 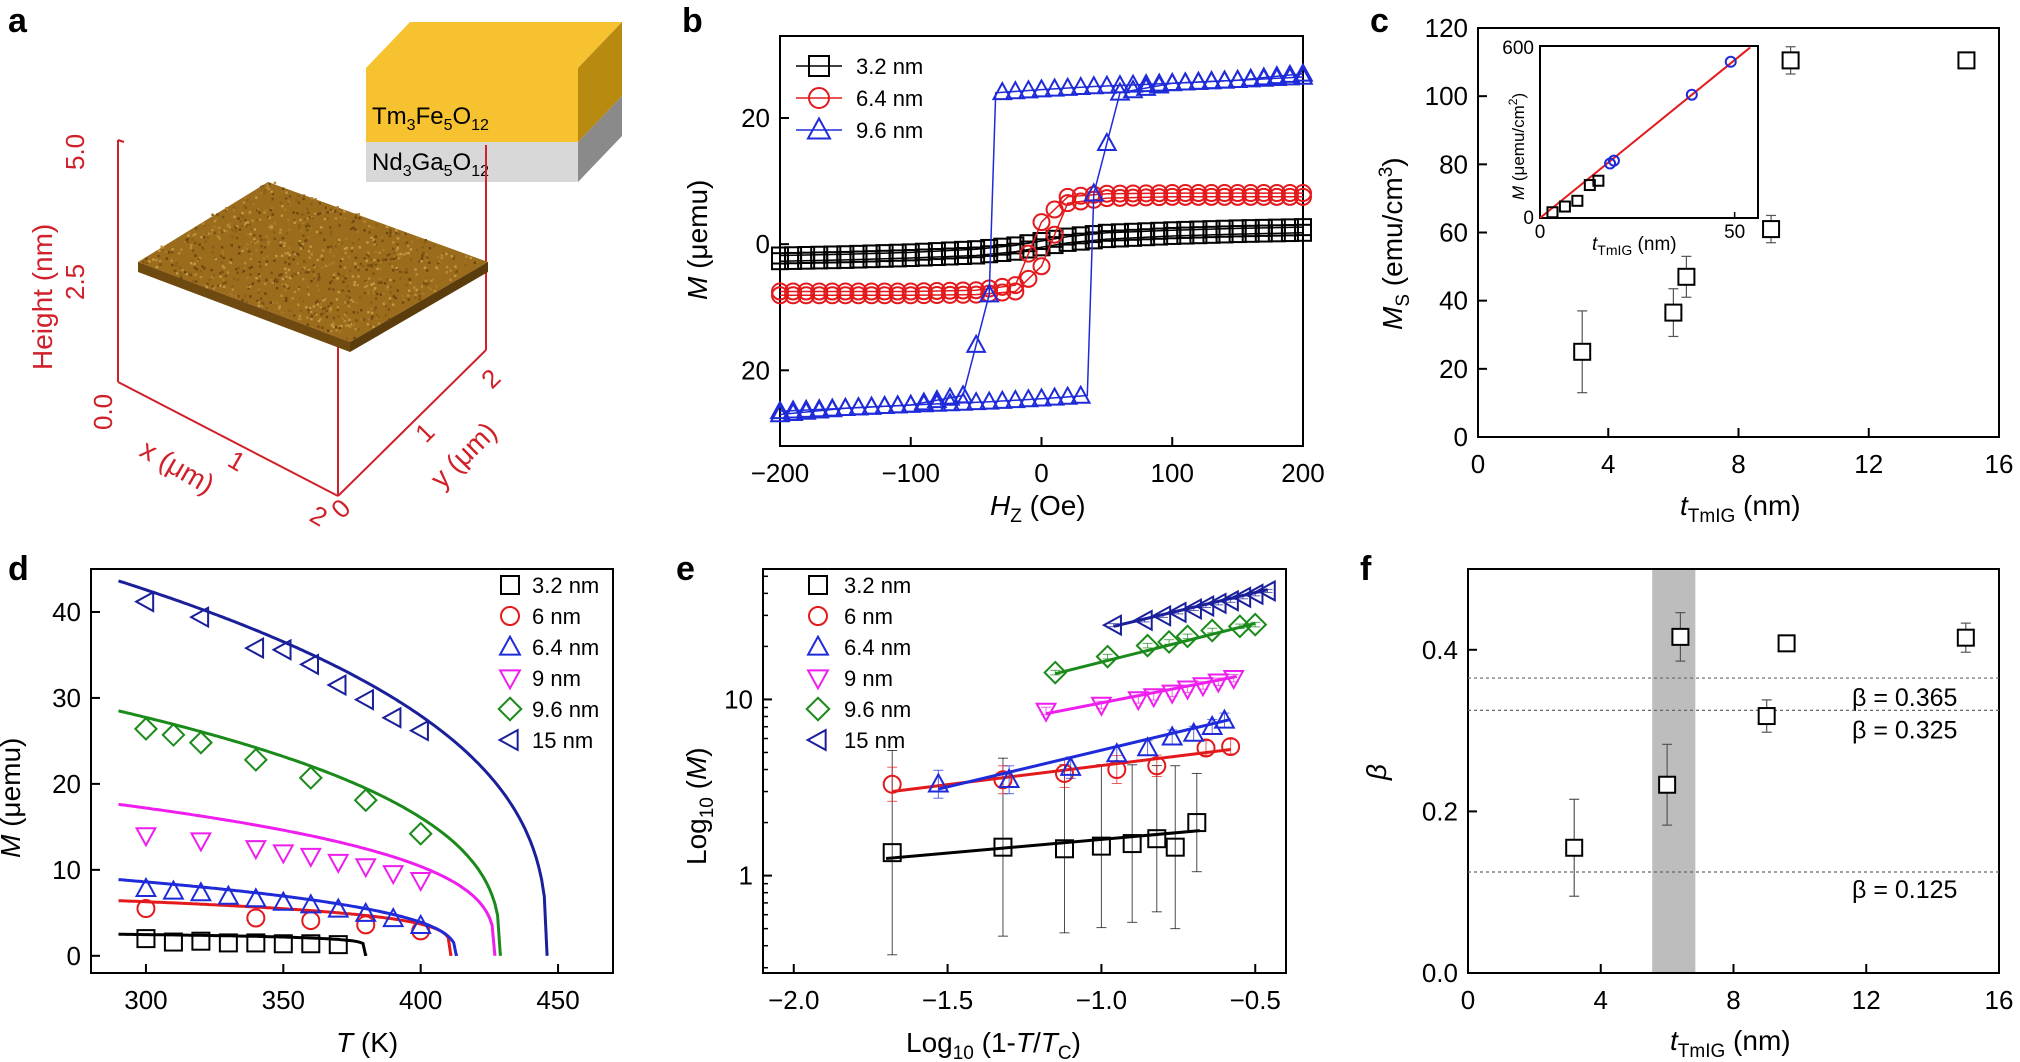 What do you see at coordinates (1042, 845) in the screenshot?
I see `fit-line` at bounding box center [1042, 845].